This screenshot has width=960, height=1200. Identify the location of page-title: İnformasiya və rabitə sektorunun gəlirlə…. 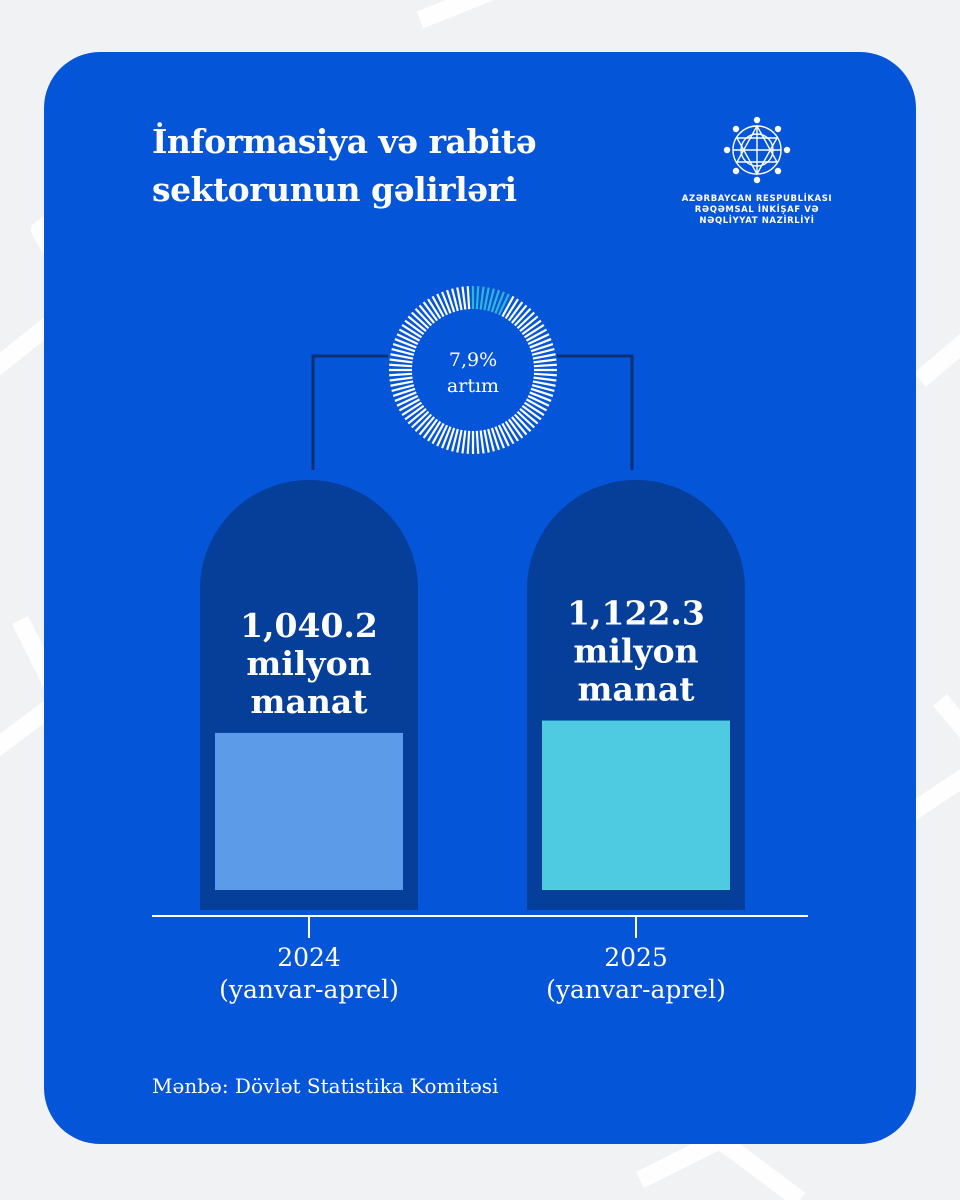
(344, 166).